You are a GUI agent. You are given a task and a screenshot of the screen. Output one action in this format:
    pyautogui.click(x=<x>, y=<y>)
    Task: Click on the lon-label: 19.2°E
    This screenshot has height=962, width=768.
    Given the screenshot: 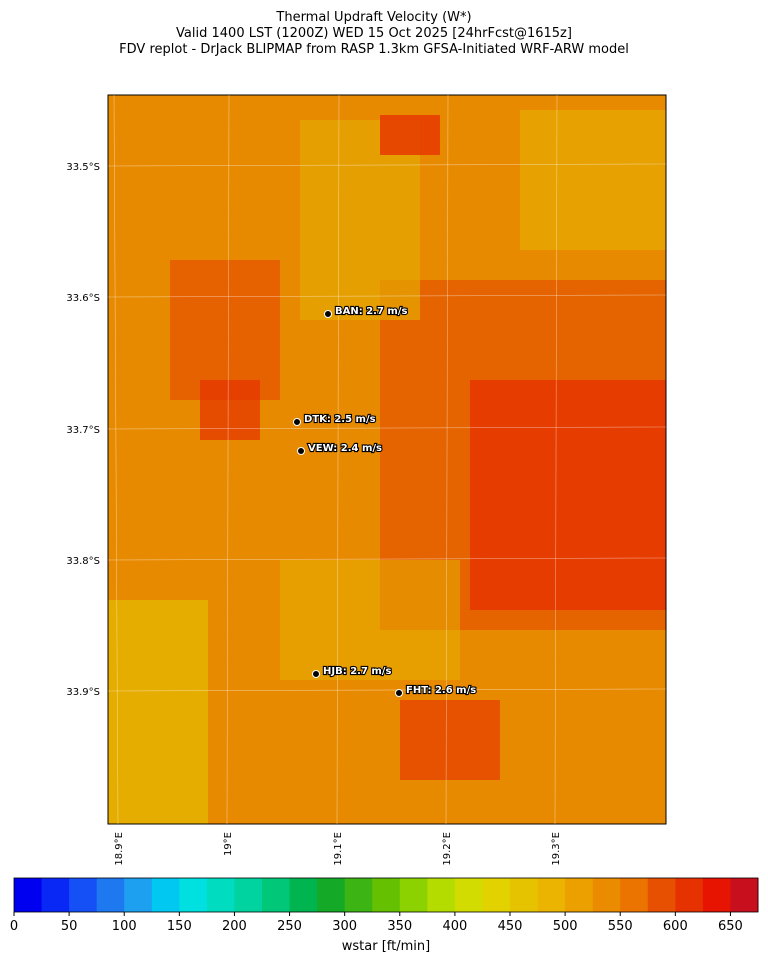 What is the action you would take?
    pyautogui.click(x=447, y=849)
    